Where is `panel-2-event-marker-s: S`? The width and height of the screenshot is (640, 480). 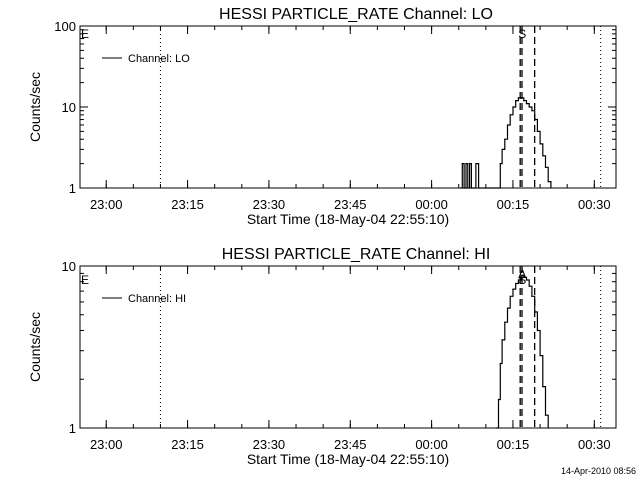
panel-2-event-marker-s: S is located at coordinates (522, 280).